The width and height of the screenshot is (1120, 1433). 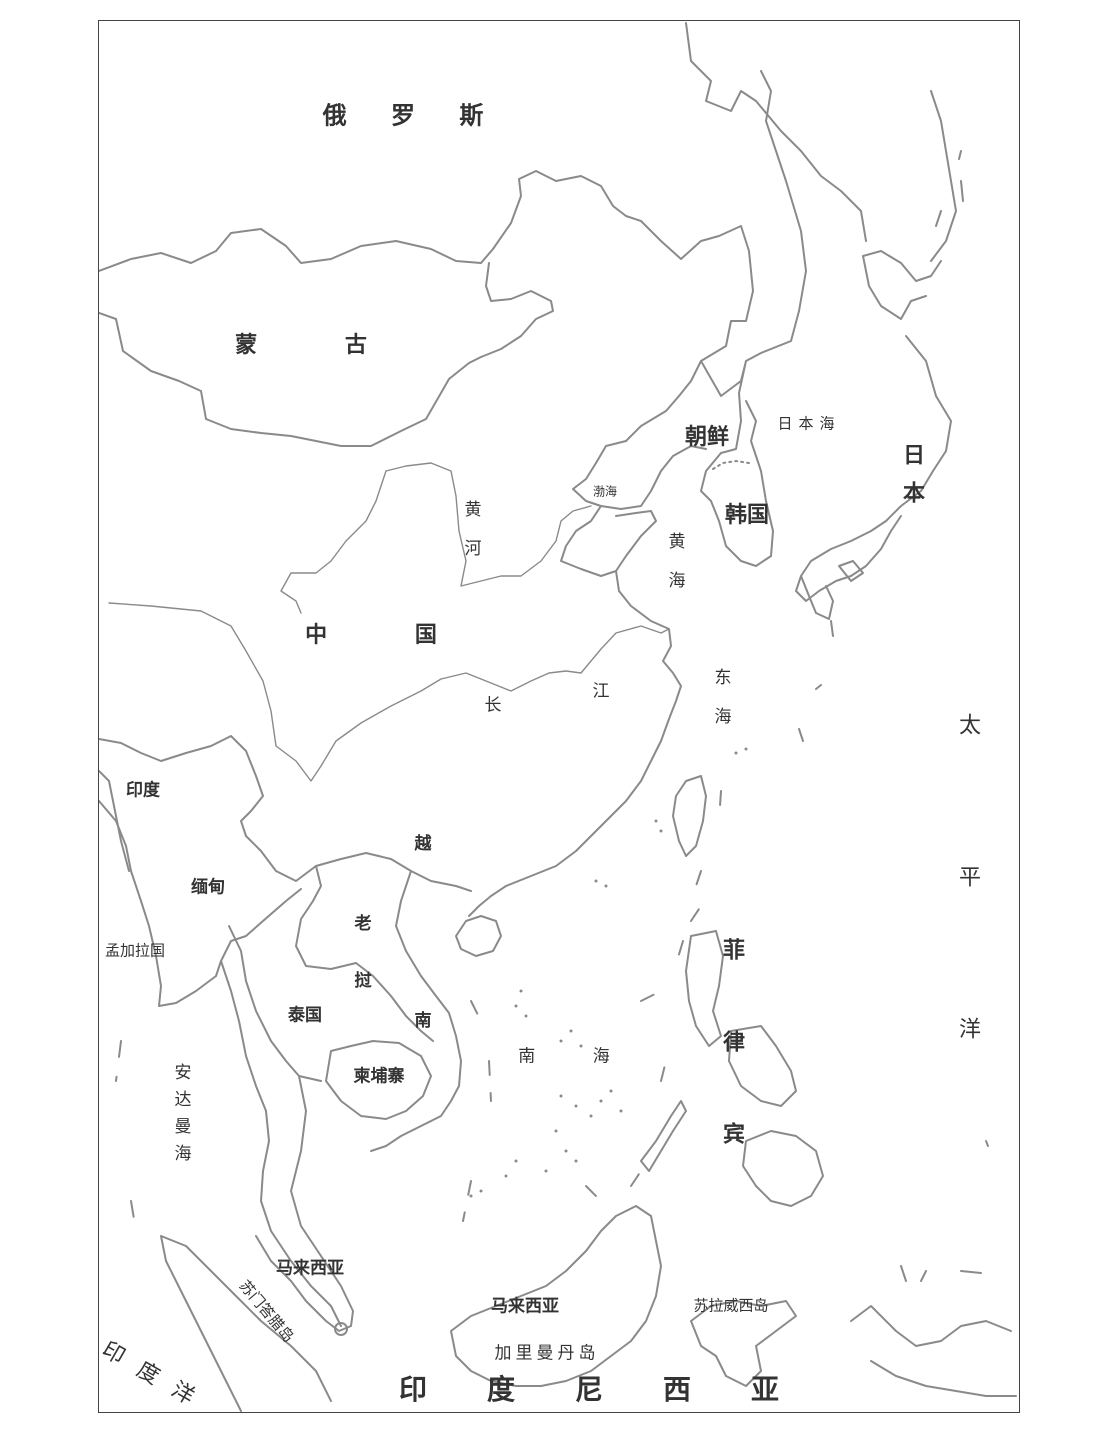 What do you see at coordinates (126, 1136) in the screenshot?
I see `andaman-dashes` at bounding box center [126, 1136].